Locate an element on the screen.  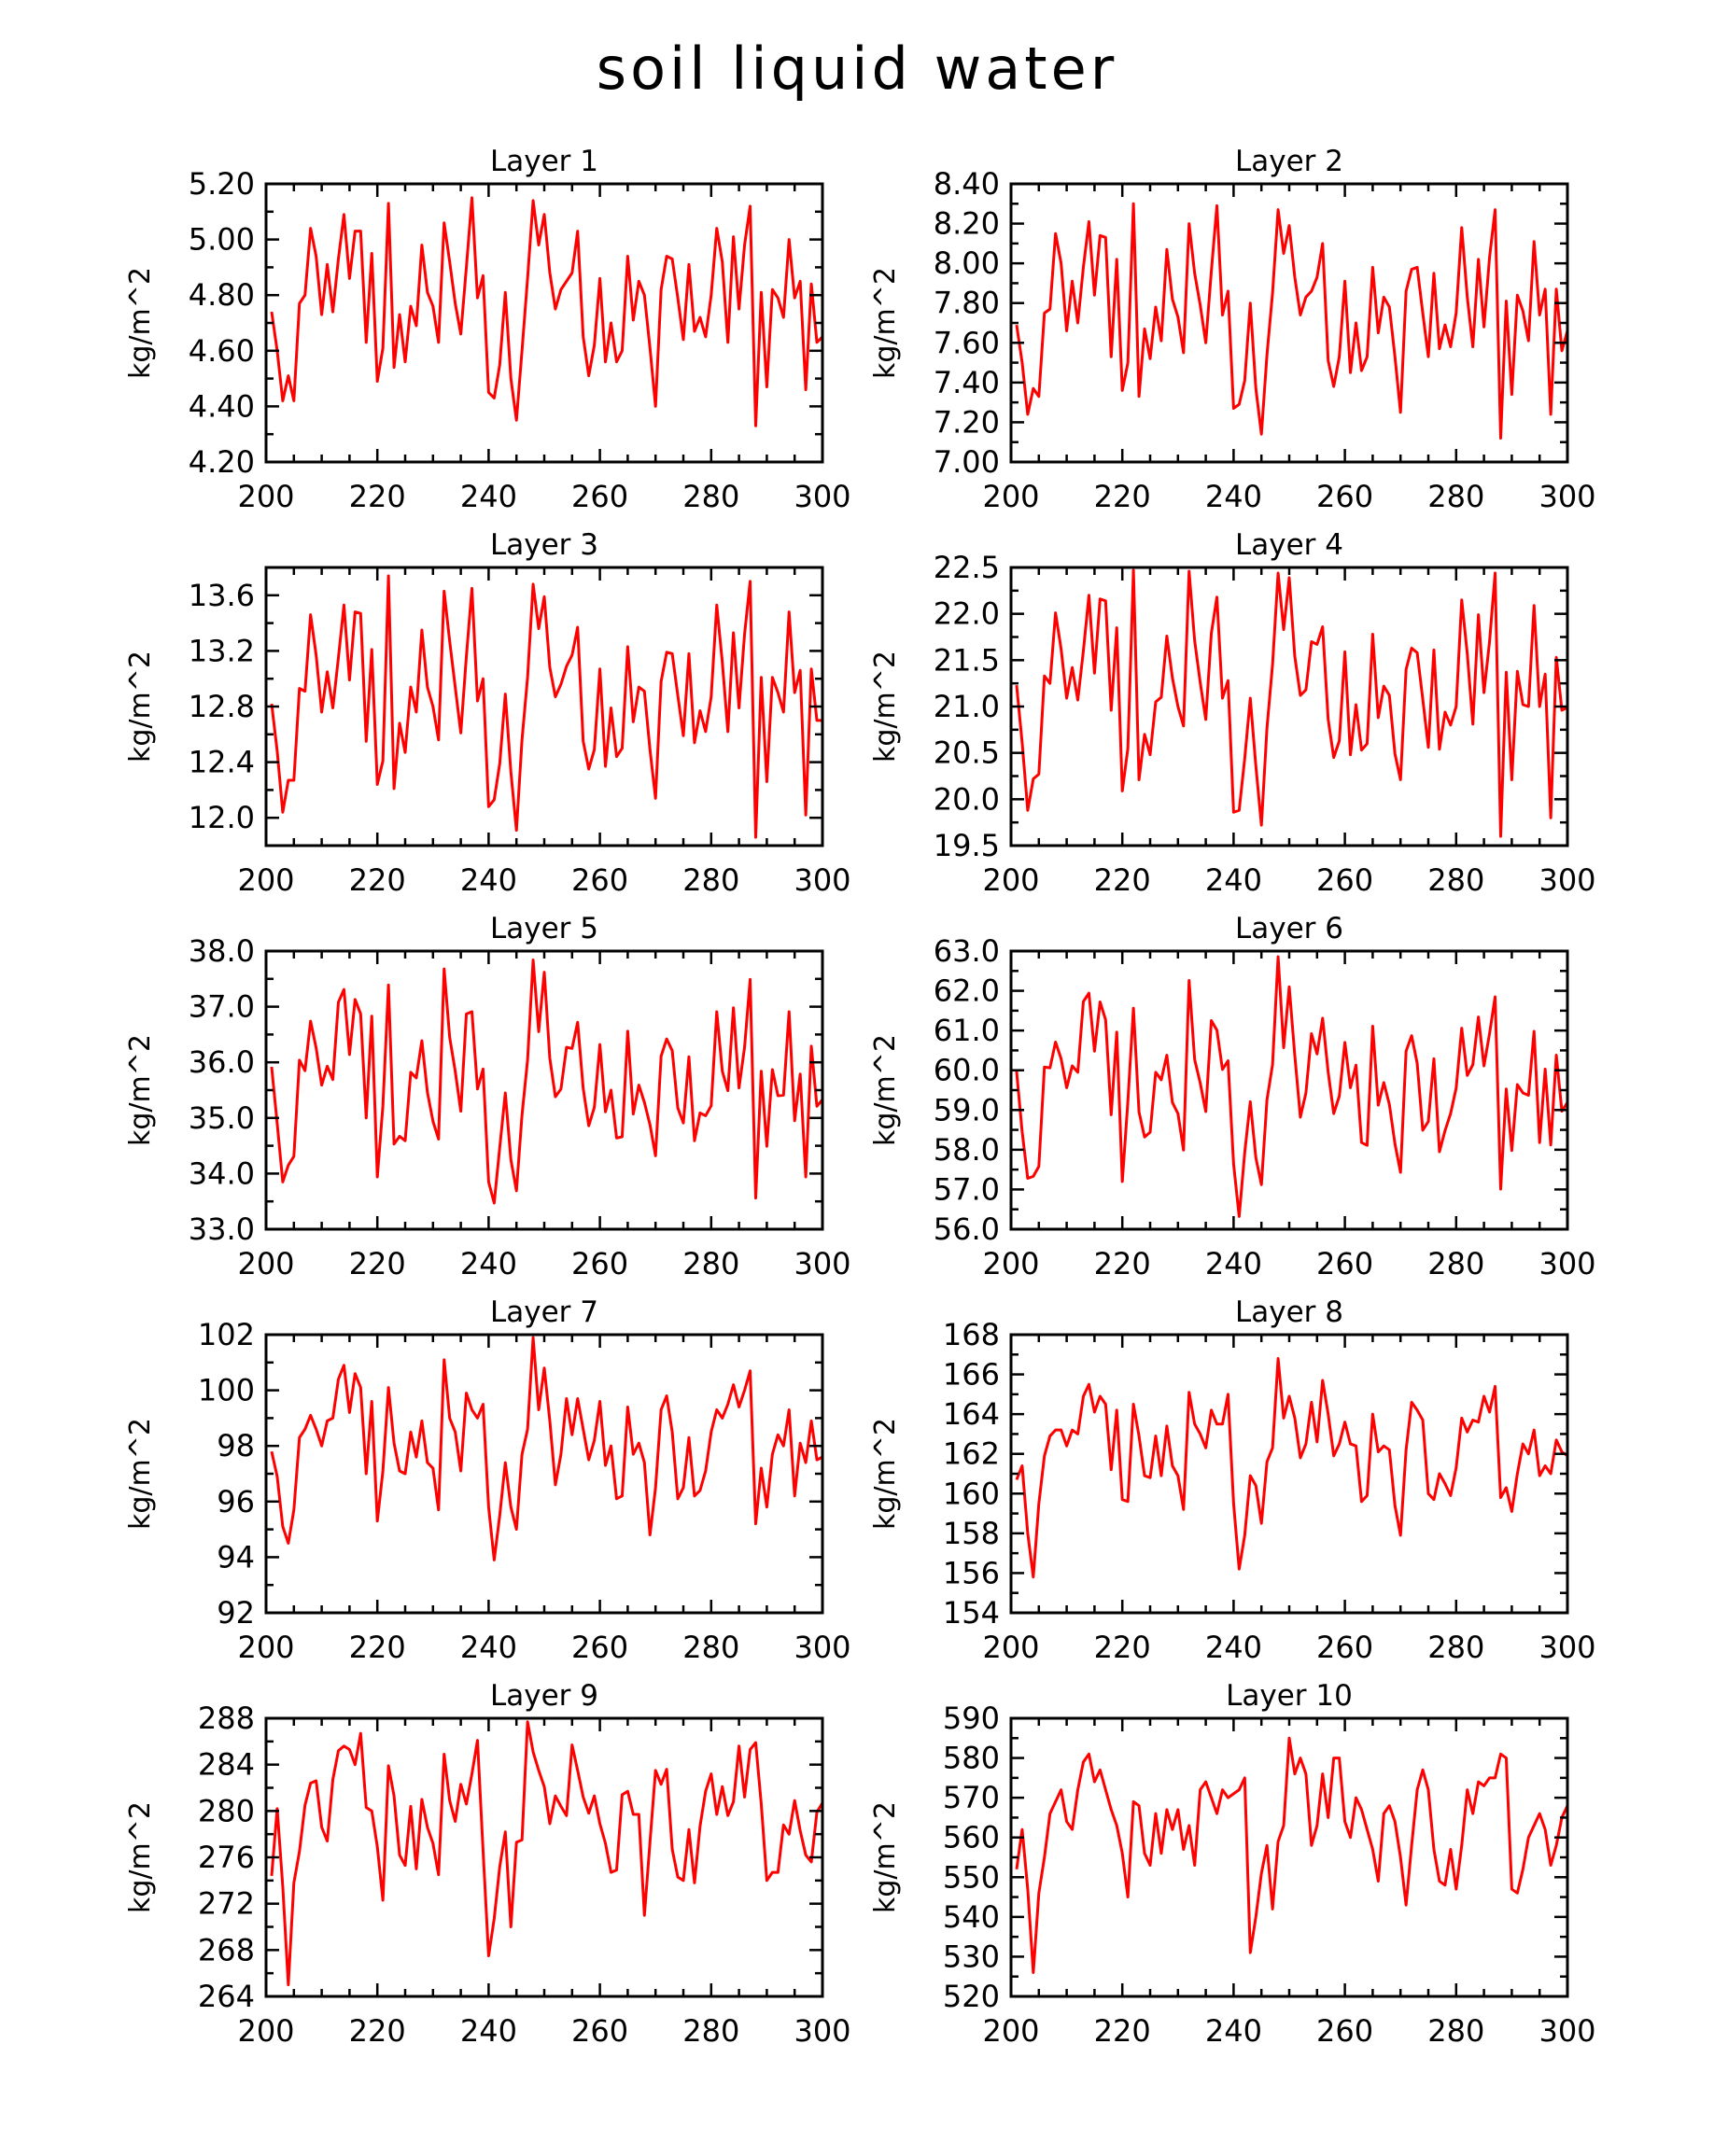
y-tick-label: 92 is located at coordinates (236, 1613).